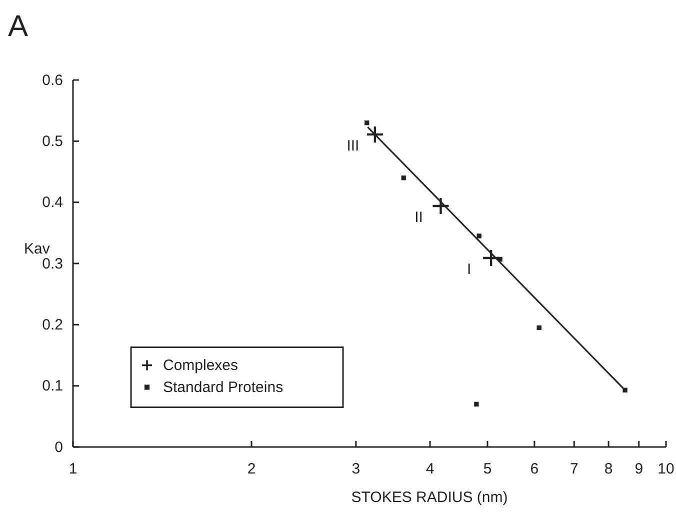  Describe the element at coordinates (429, 497) in the screenshot. I see `x-axis-title: STOKES RADIUS (nm)` at that location.